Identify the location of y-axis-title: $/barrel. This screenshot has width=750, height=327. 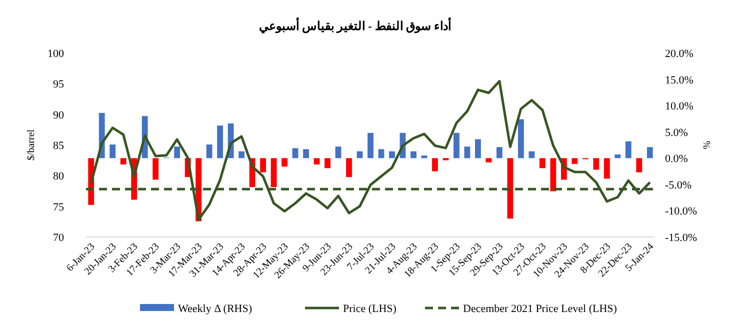
(31, 145).